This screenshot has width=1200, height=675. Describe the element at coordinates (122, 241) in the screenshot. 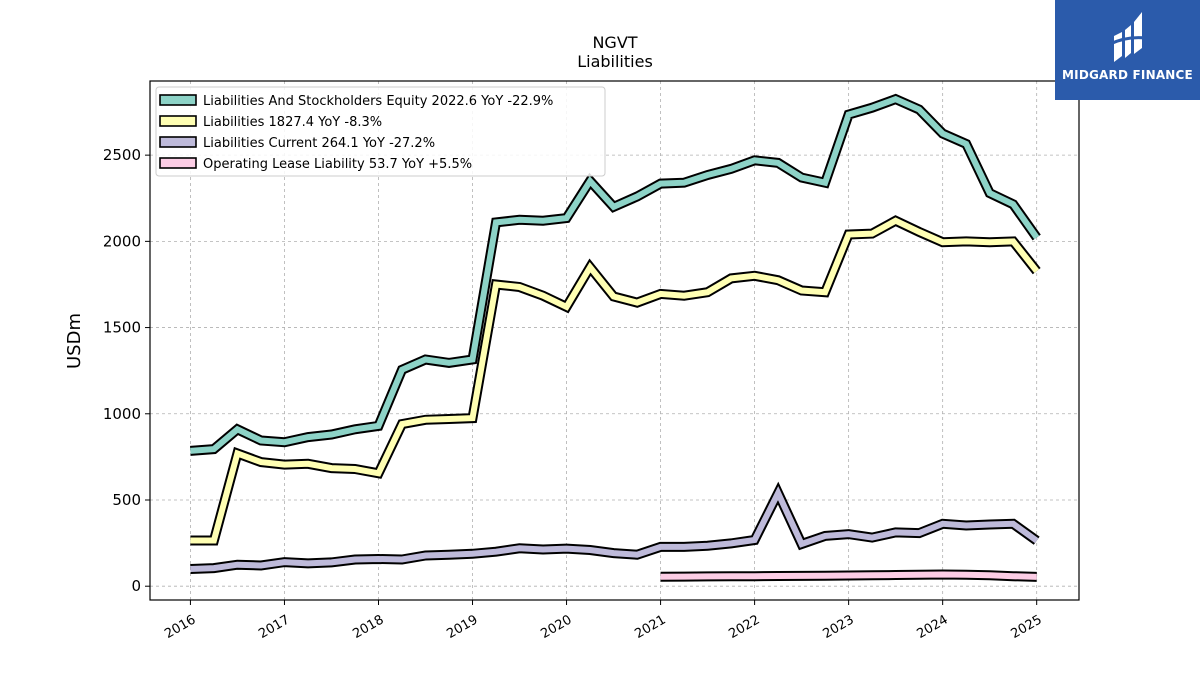

I see `y-tick-label: 2000` at that location.